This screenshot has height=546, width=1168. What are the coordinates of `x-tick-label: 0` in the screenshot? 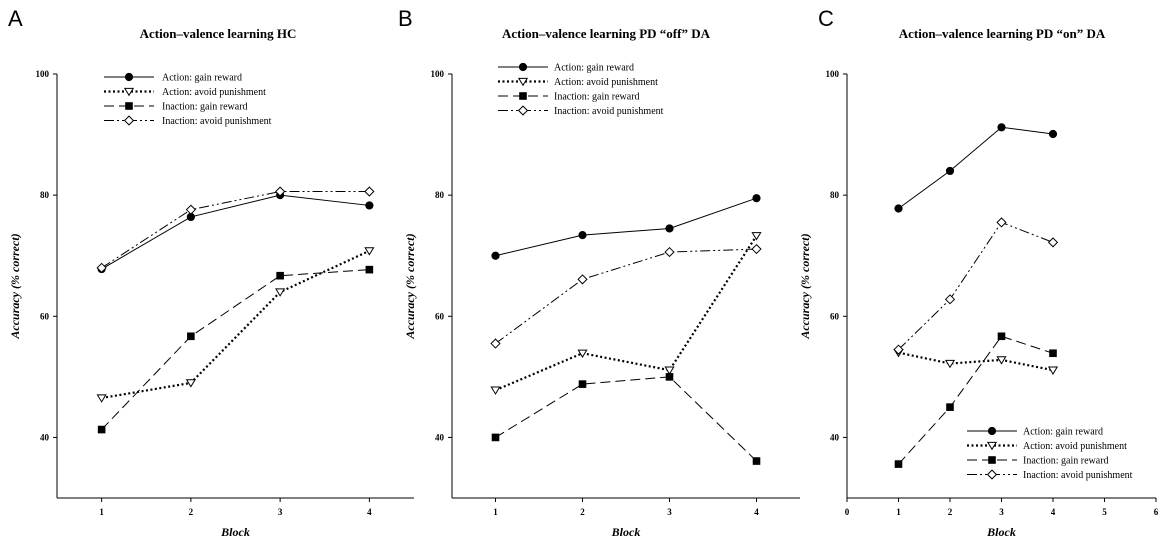 It's located at (847, 512).